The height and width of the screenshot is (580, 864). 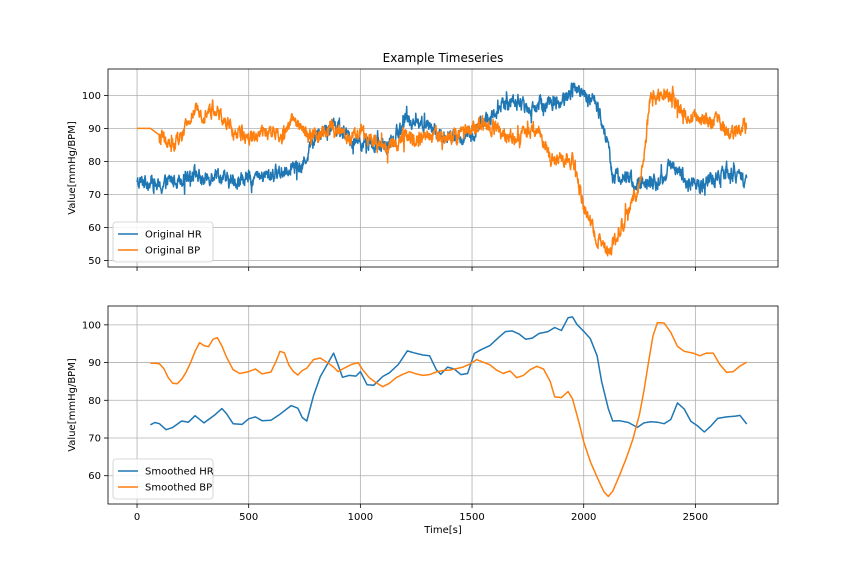 I want to click on x-tick-label: 2500, so click(x=695, y=517).